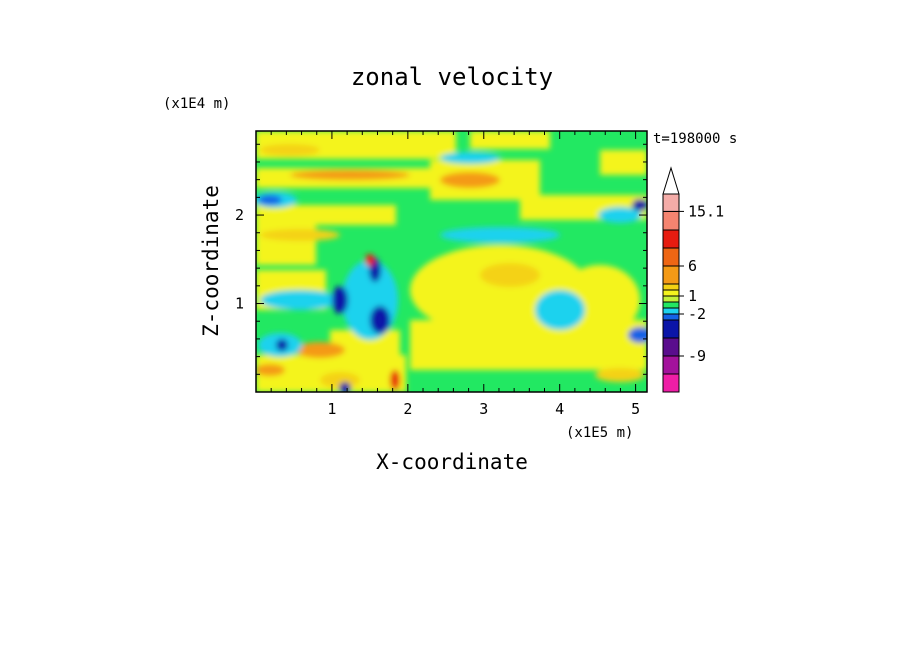 Image resolution: width=904 pixels, height=654 pixels. Describe the element at coordinates (452, 462) in the screenshot. I see `x-axis-title: X-coordinate` at that location.